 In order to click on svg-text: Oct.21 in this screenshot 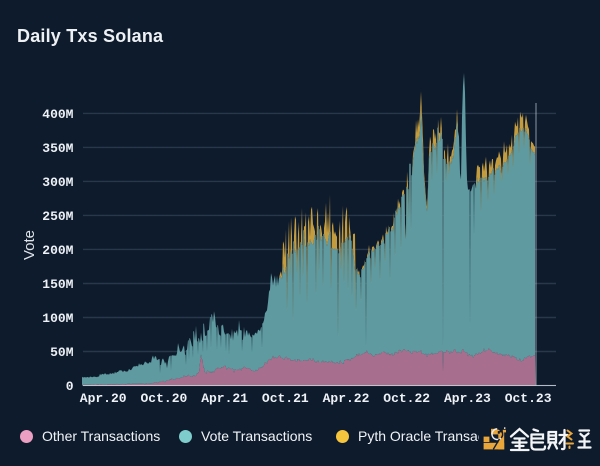, I will do `click(285, 398)`.